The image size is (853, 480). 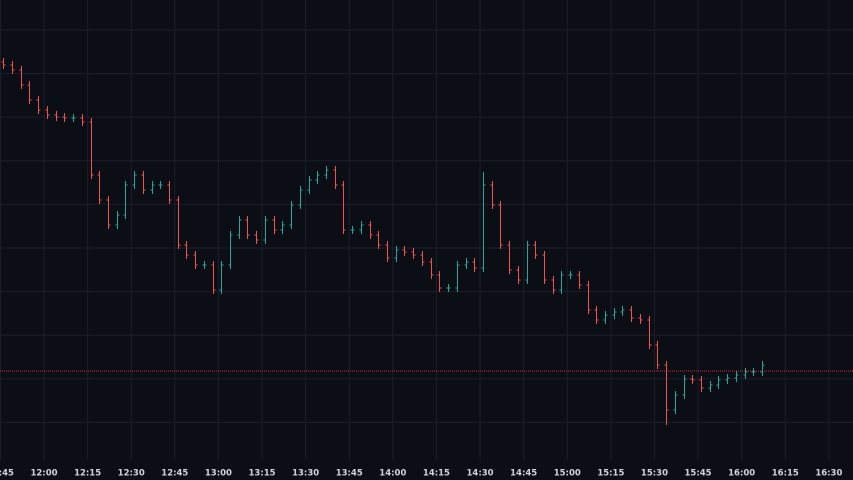 What do you see at coordinates (828, 474) in the screenshot?
I see `x-tick-label: 16:30` at bounding box center [828, 474].